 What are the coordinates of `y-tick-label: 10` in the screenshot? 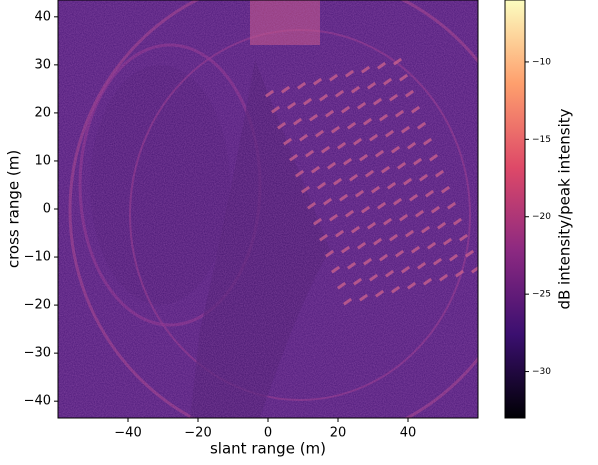 It's located at (42, 160).